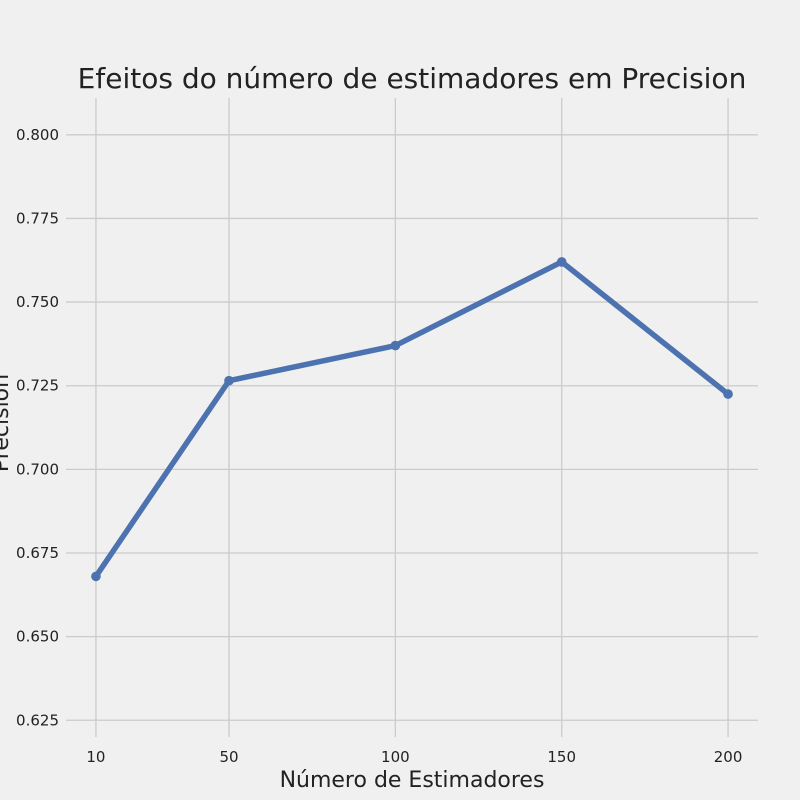  I want to click on y-axis-label: Precision, so click(7, 423).